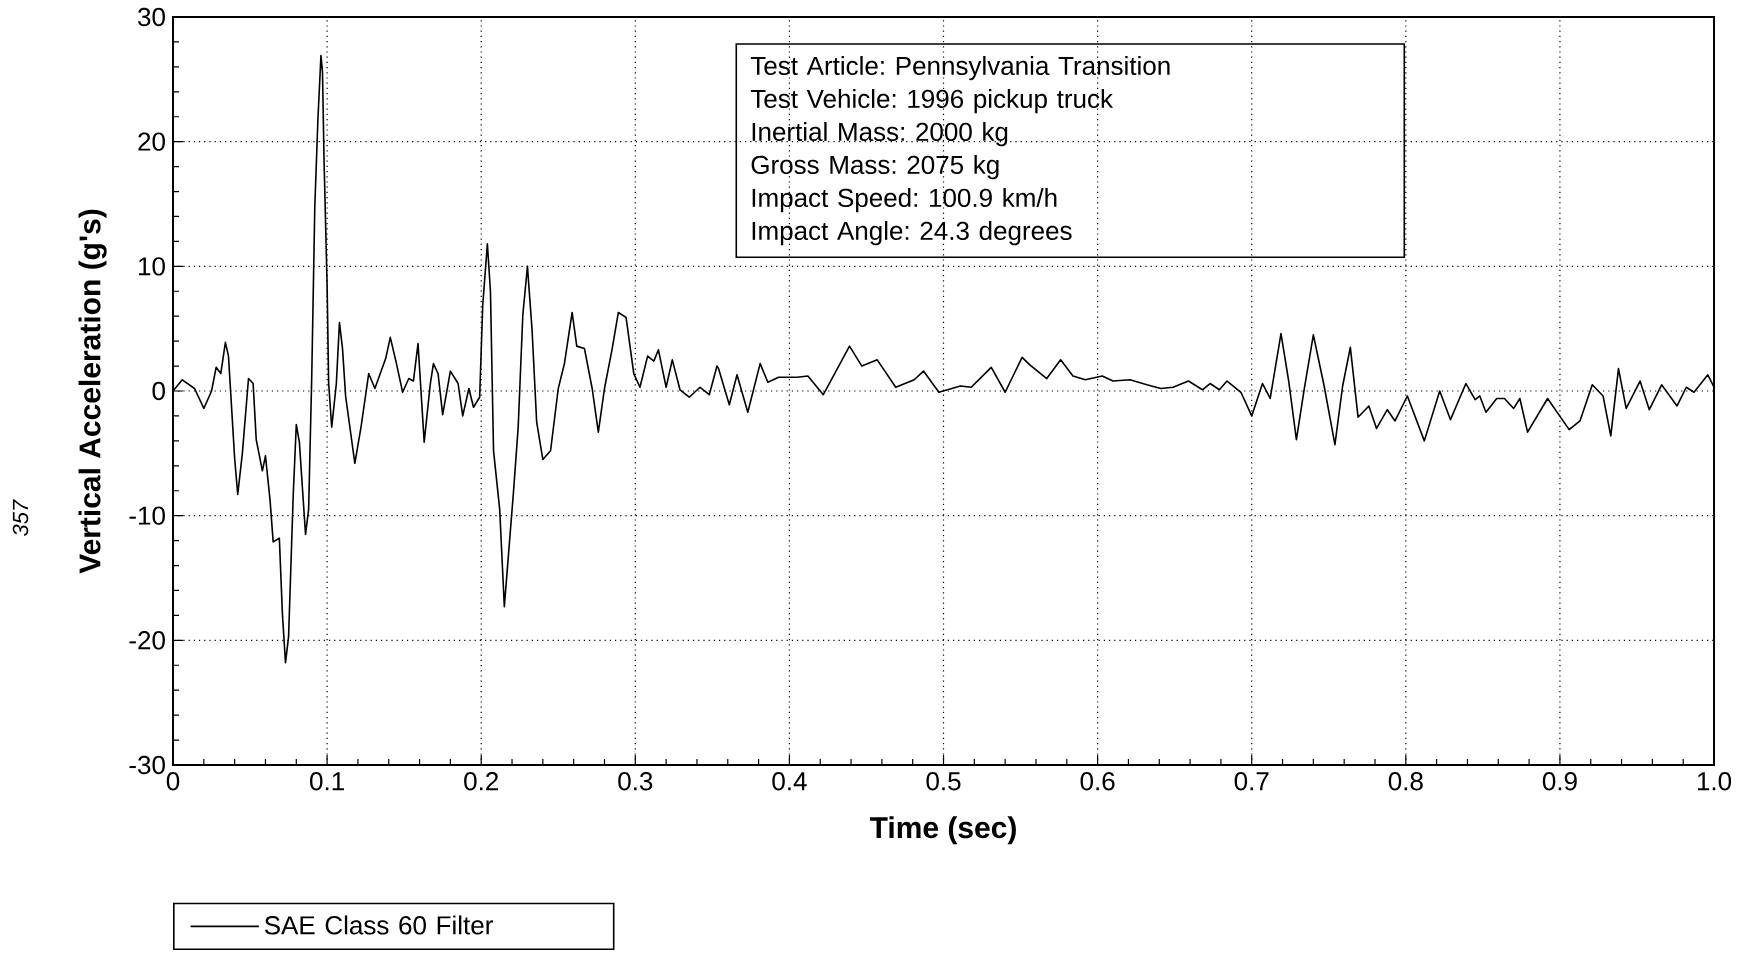 Image resolution: width=1748 pixels, height=959 pixels. Describe the element at coordinates (789, 781) in the screenshot. I see `x-tick-label: 0.4` at that location.